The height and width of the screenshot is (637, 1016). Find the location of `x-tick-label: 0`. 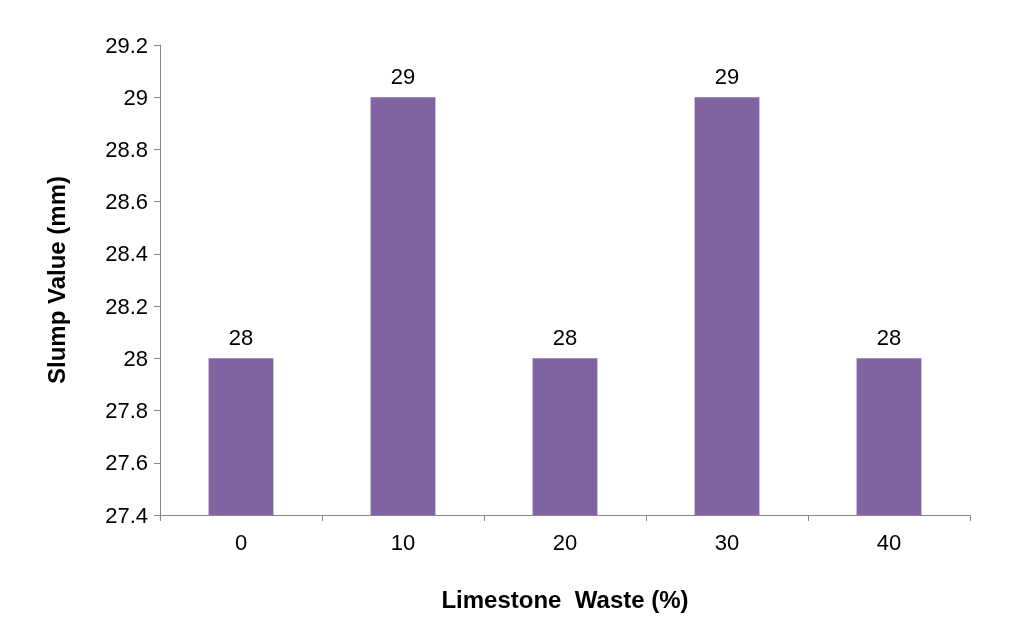

x-tick-label: 0 is located at coordinates (241, 542).